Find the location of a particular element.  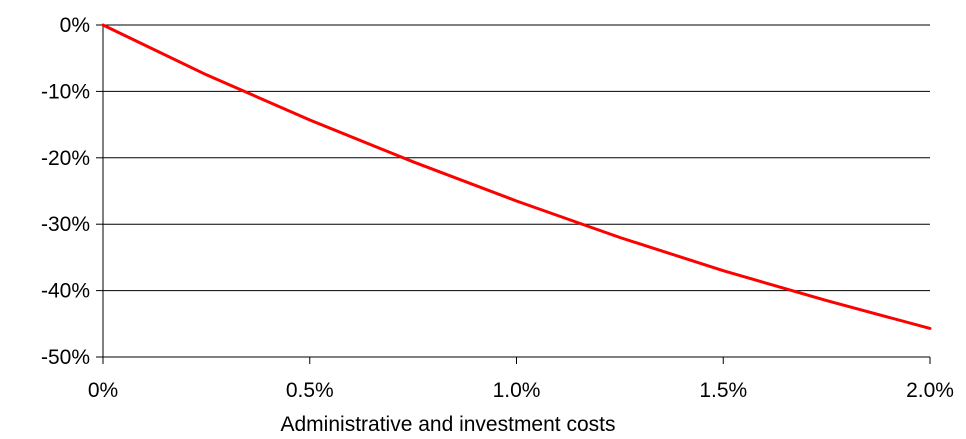

x-tick-labels: 0% 0.5% 1.0% 1.5% 2.0% is located at coordinates (521, 390).